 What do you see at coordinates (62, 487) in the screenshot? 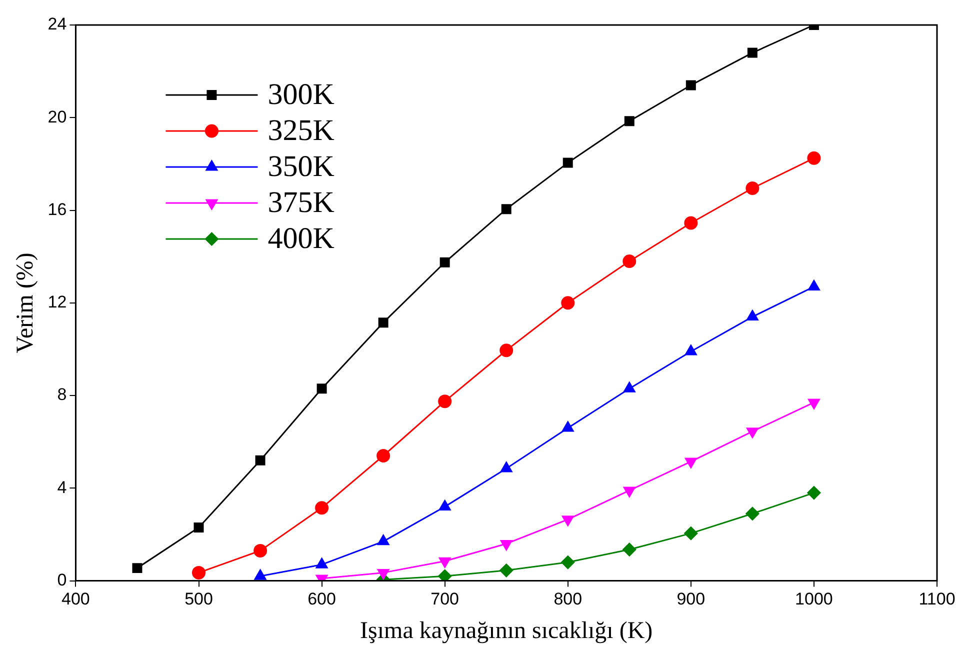
I see `y-tick-label: 4` at bounding box center [62, 487].